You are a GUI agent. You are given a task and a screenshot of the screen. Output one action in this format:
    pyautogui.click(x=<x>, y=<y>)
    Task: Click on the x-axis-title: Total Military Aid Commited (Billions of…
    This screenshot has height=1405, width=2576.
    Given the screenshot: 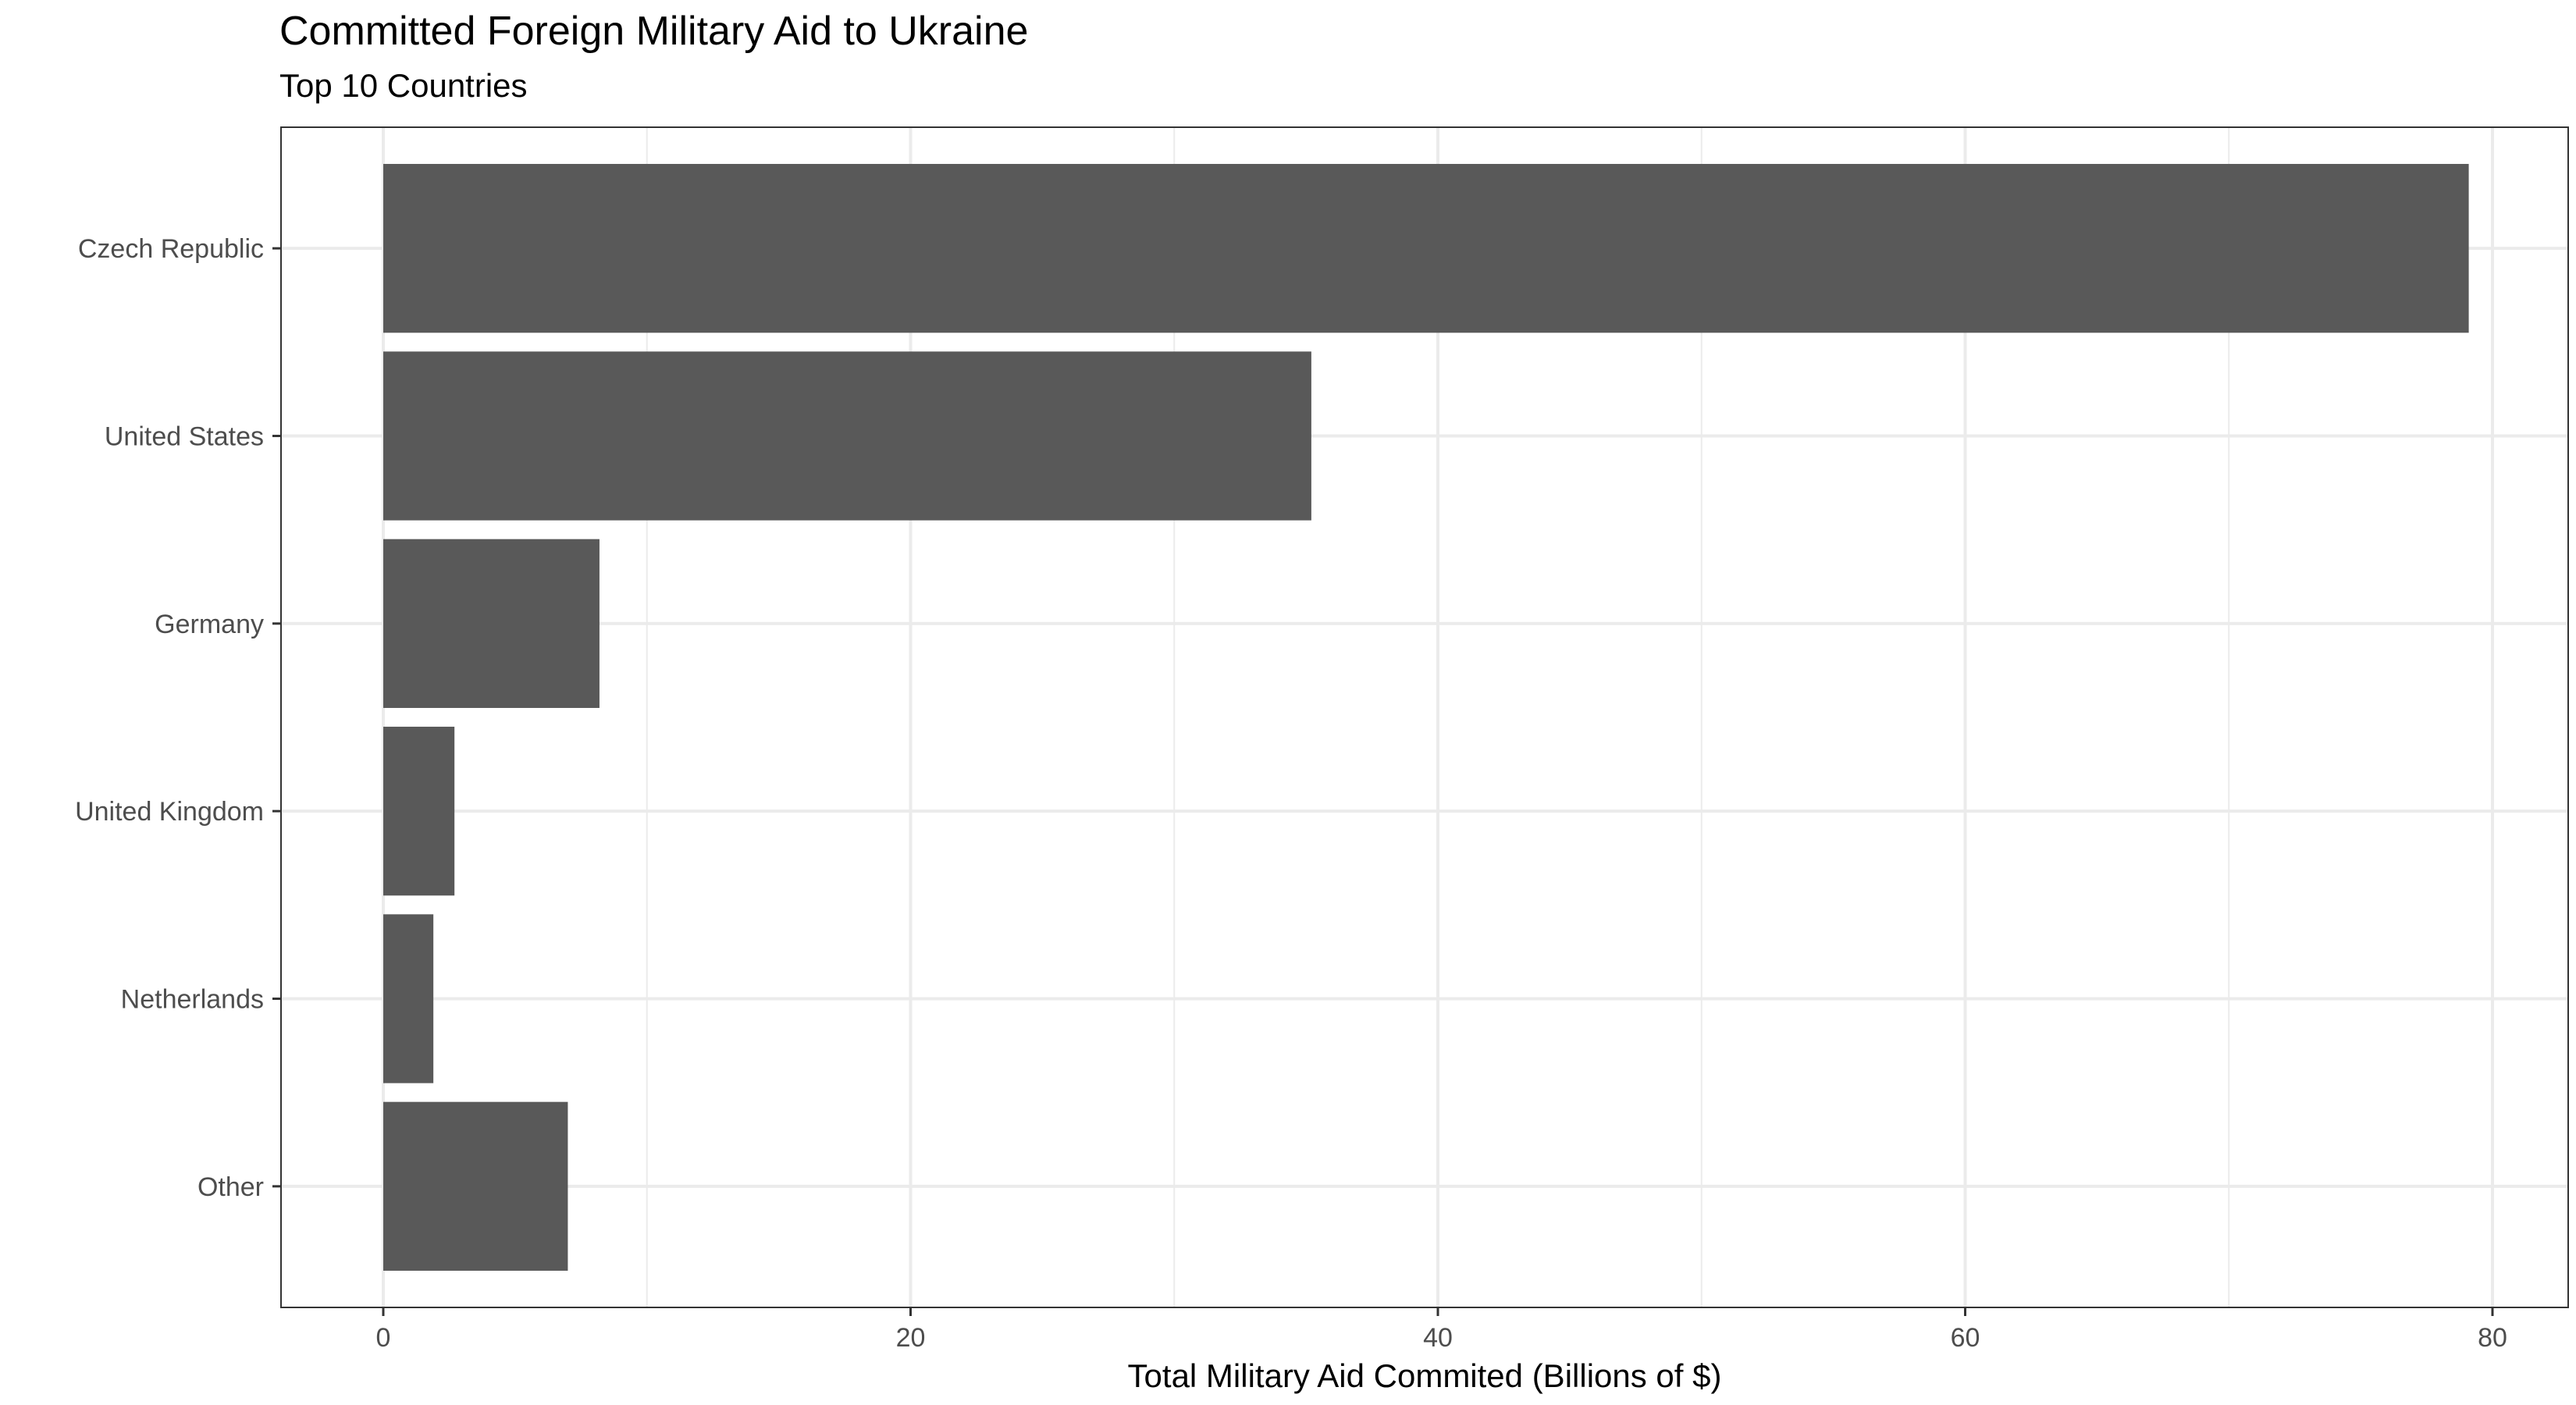 What is the action you would take?
    pyautogui.click(x=1425, y=1375)
    